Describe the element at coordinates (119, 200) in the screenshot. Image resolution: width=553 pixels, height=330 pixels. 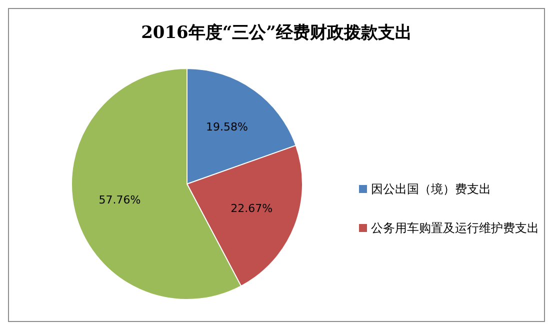
I see `data-label: 57.76%` at that location.